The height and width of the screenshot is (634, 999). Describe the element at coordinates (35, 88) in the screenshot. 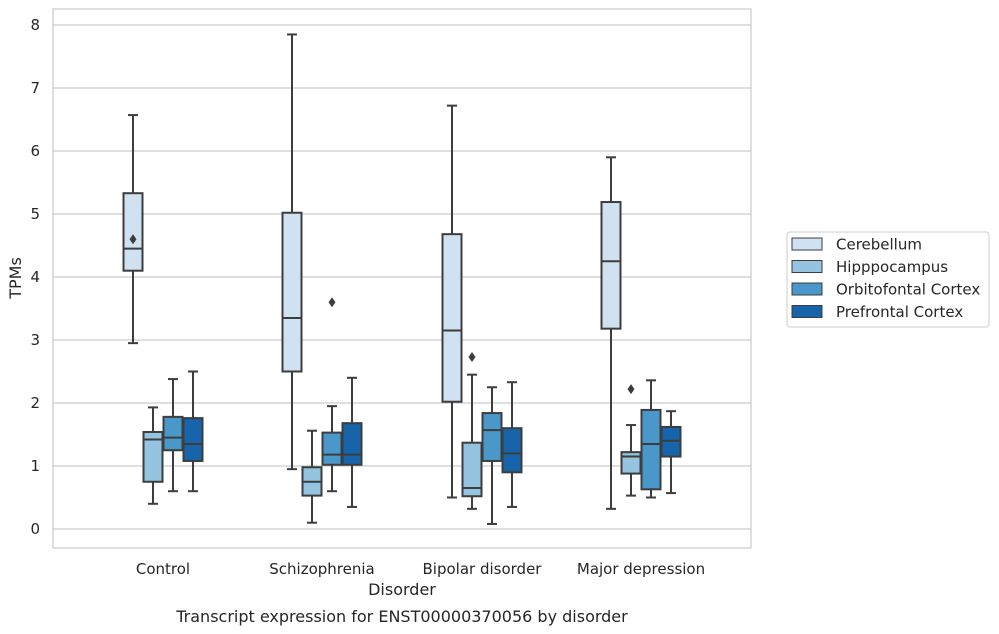

I see `y-tick-label: 7` at that location.